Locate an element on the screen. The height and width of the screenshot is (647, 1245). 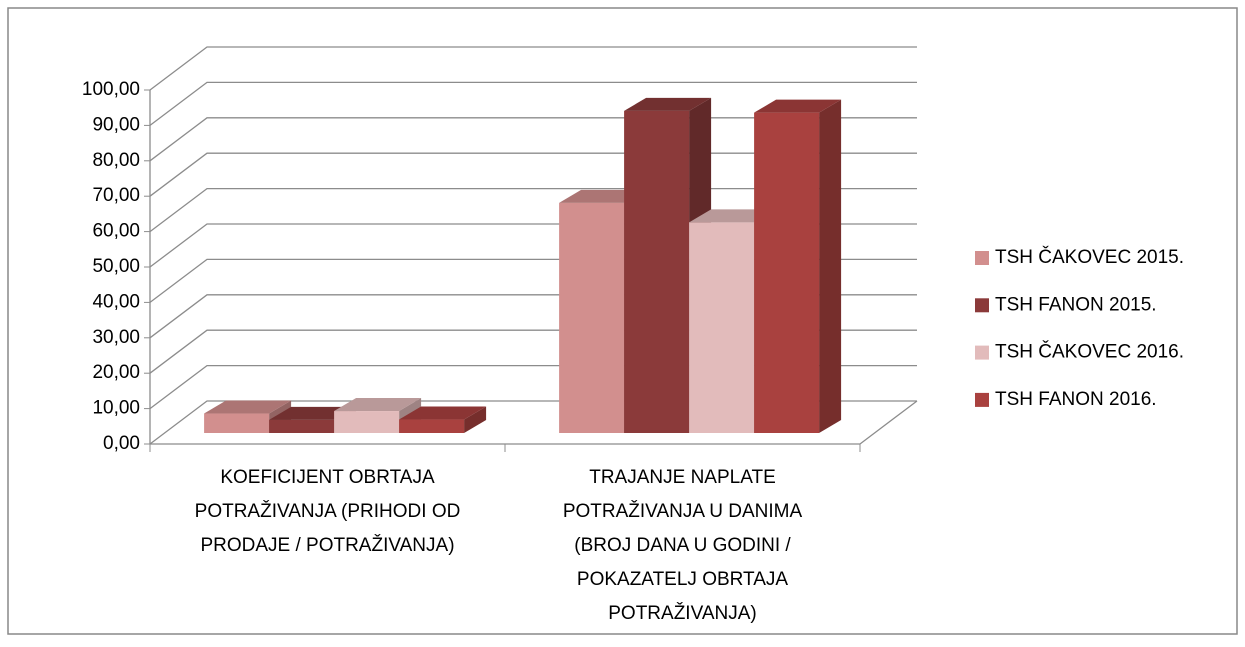
legend-label: TSH ČAKOVEC 2015. is located at coordinates (1089, 257).